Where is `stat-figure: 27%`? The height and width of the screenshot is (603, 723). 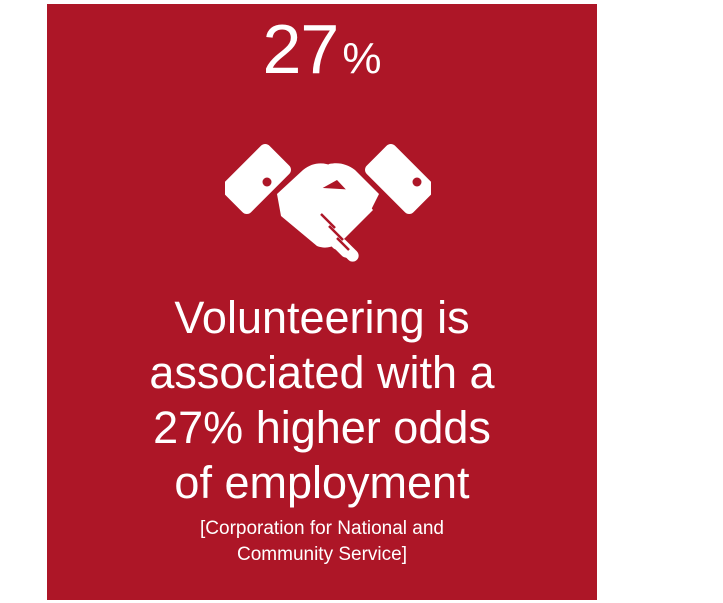 stat-figure: 27% is located at coordinates (322, 49).